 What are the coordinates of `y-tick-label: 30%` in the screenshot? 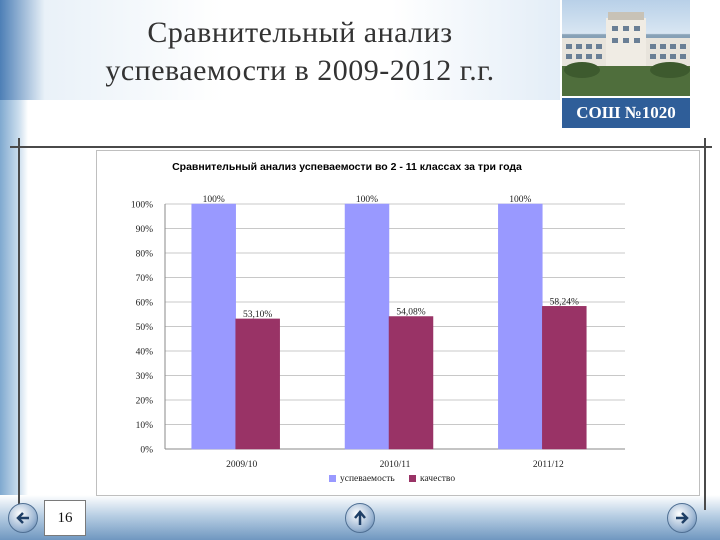 It's located at (145, 377).